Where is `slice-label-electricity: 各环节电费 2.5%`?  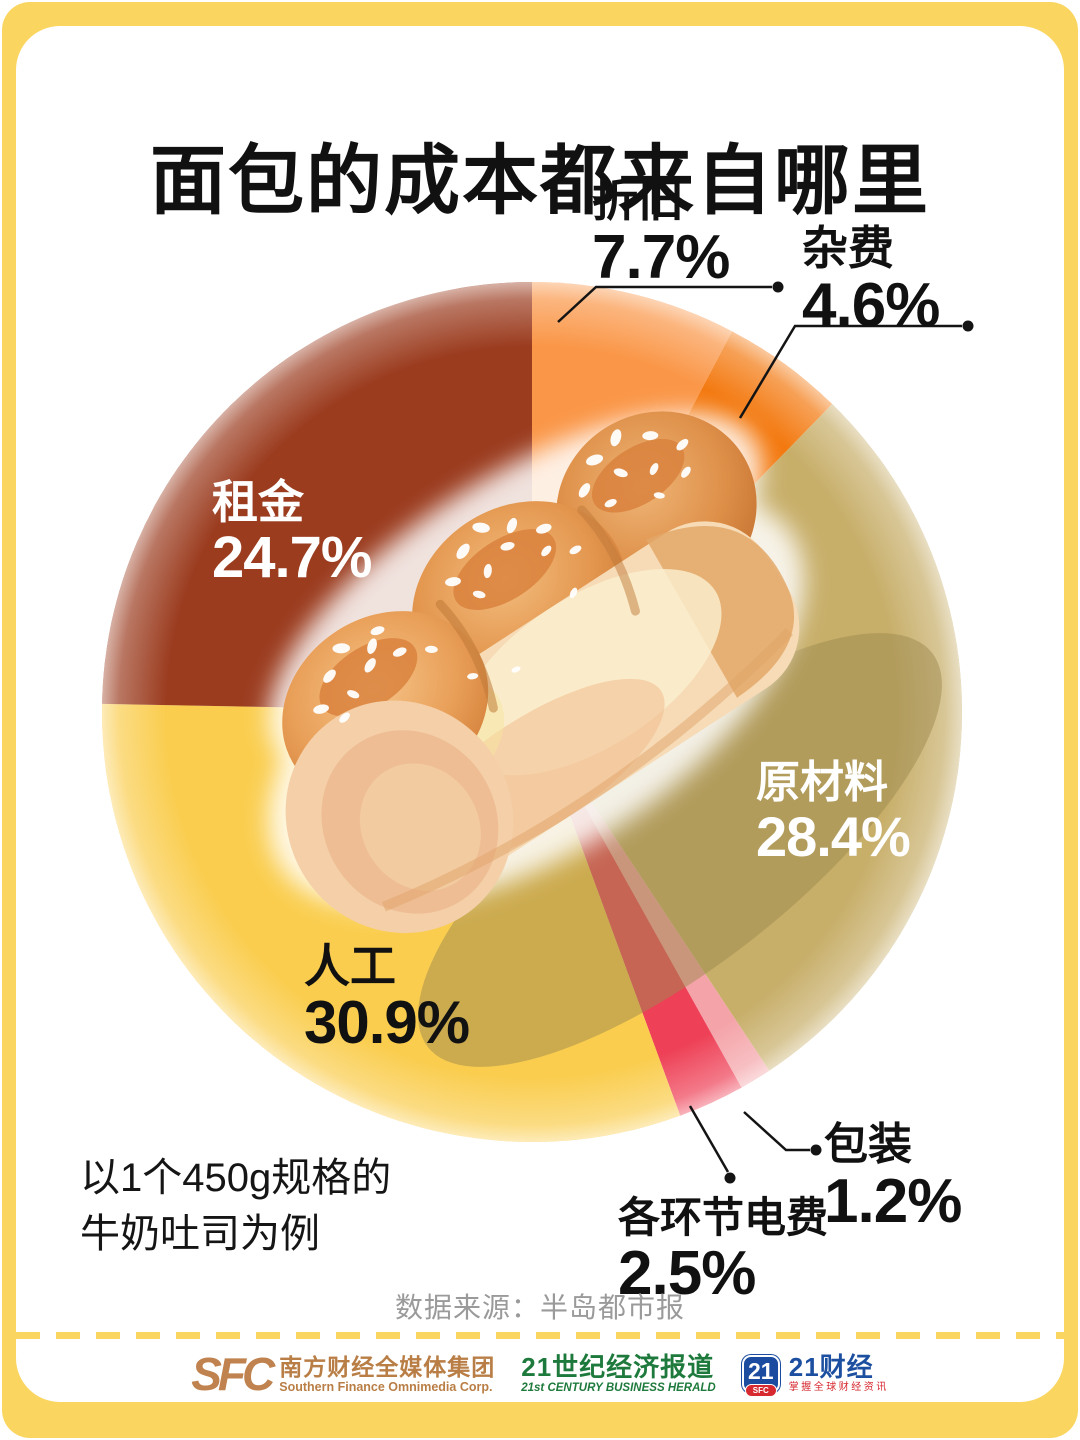
slice-label-electricity: 各环节电费 2.5% is located at coordinates (723, 1251).